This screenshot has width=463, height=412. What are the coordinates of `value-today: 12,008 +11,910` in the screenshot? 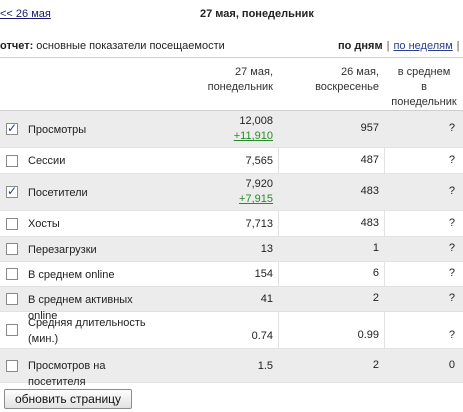 It's located at (253, 128).